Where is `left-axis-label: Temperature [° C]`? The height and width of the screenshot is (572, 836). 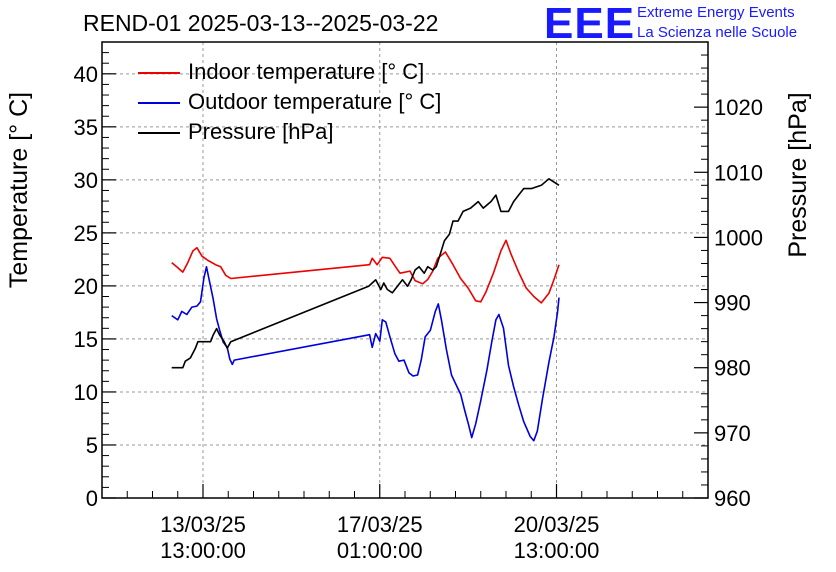 left-axis-label: Temperature [° C] is located at coordinates (19, 190).